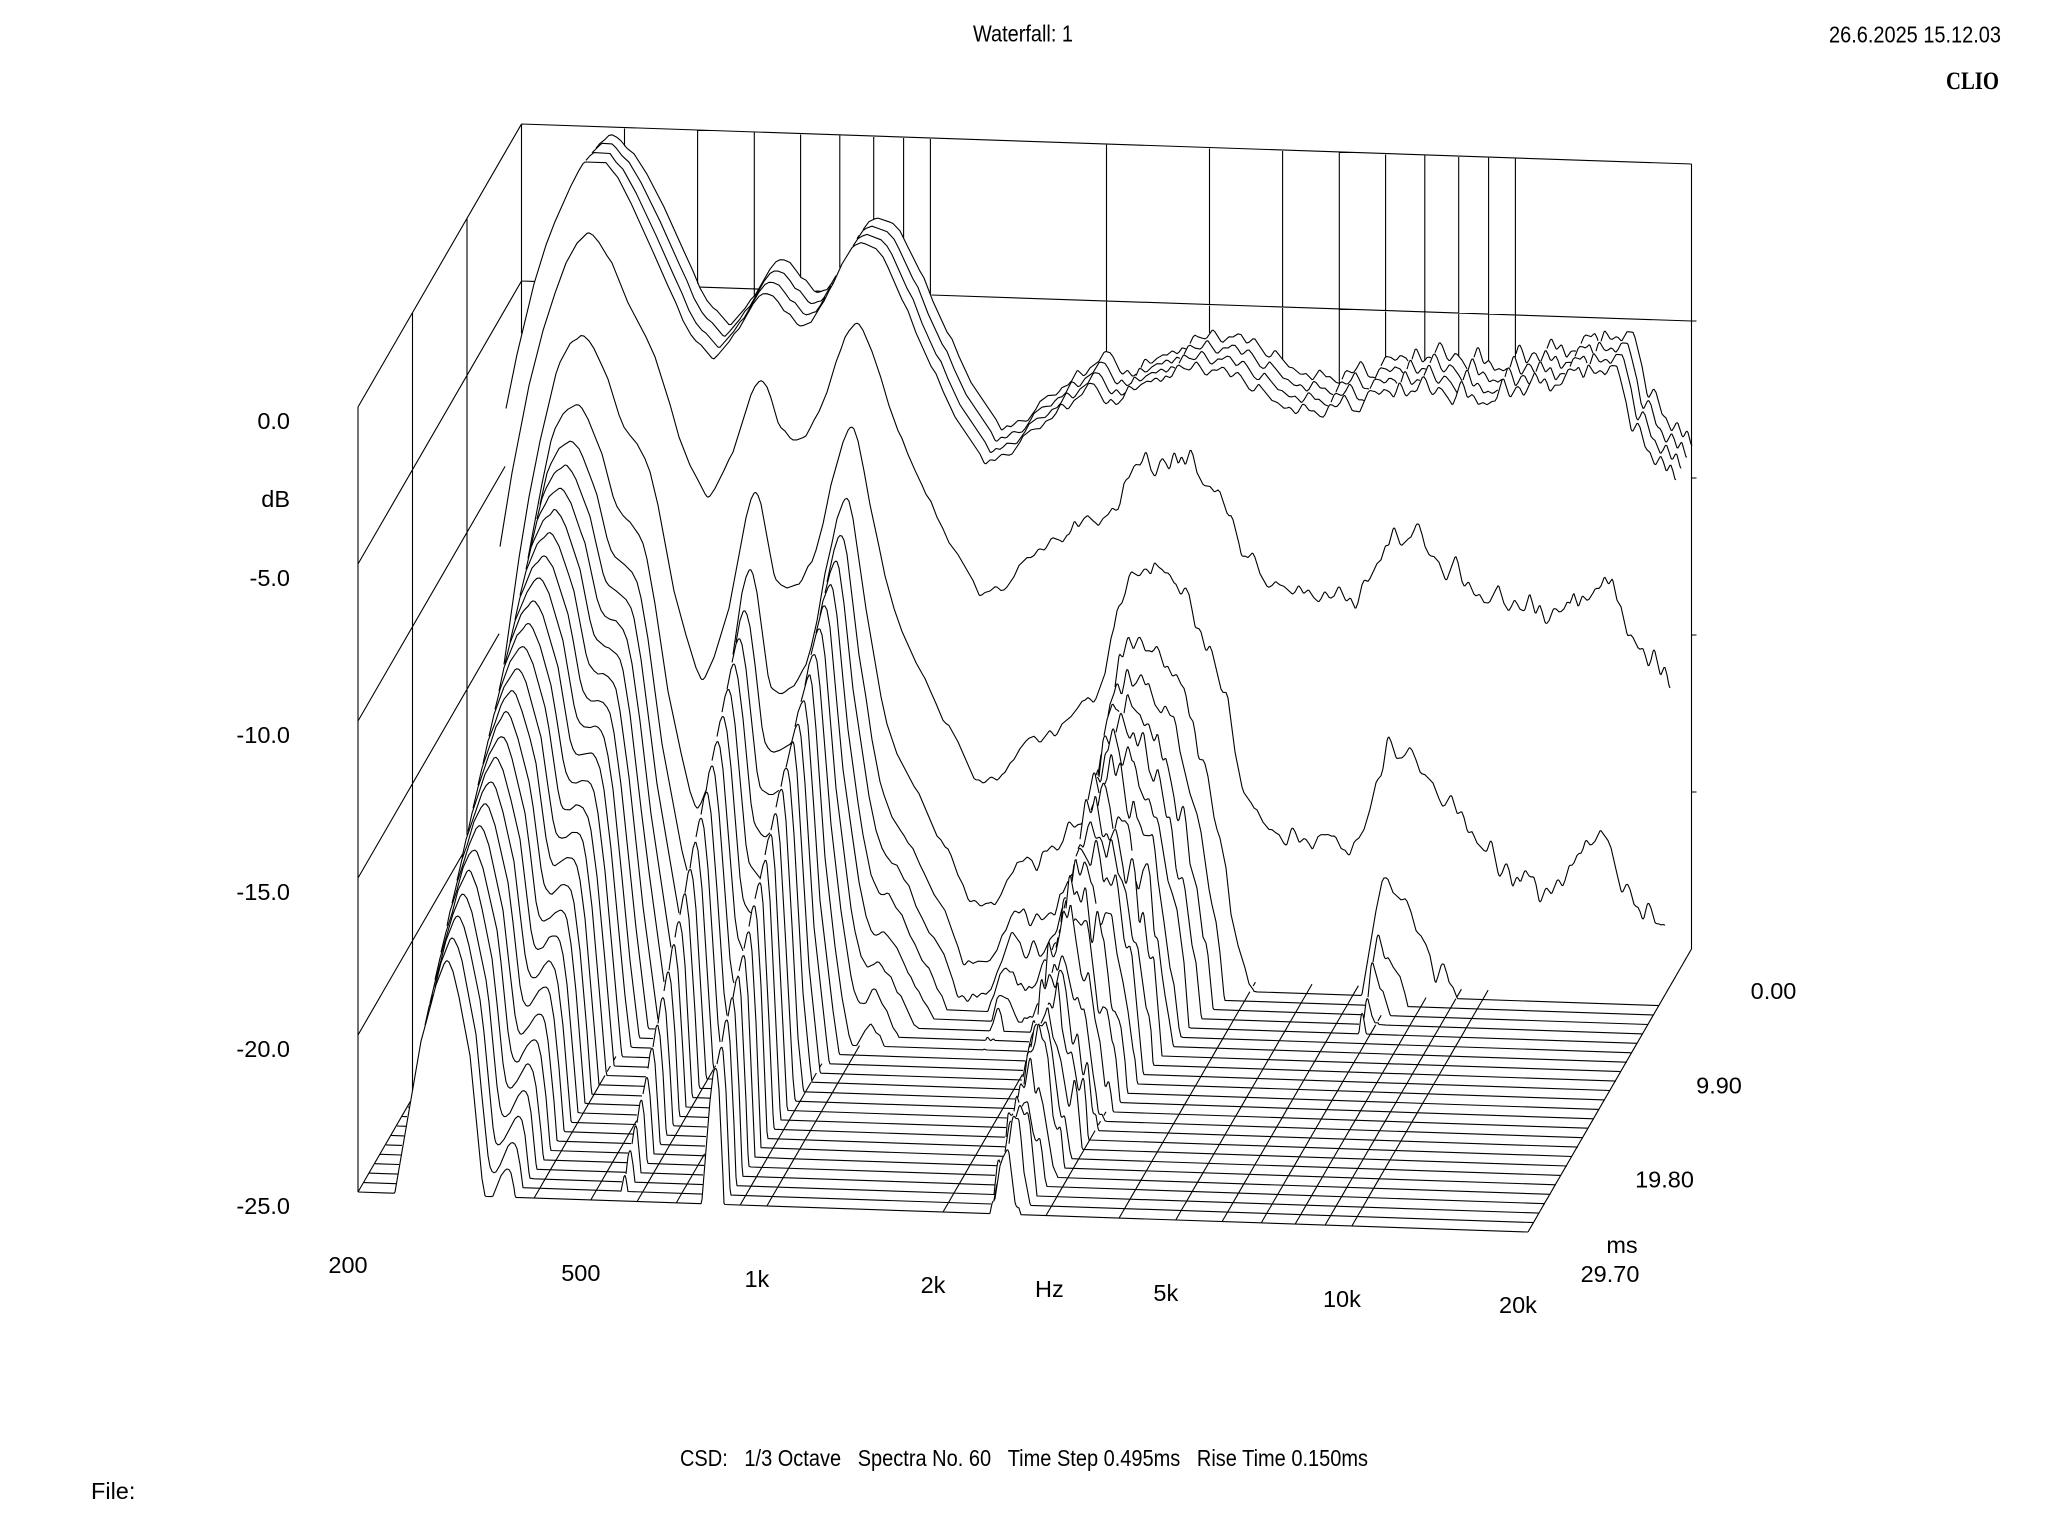  What do you see at coordinates (263, 735) in the screenshot?
I see `svg-text: -10.0` at bounding box center [263, 735].